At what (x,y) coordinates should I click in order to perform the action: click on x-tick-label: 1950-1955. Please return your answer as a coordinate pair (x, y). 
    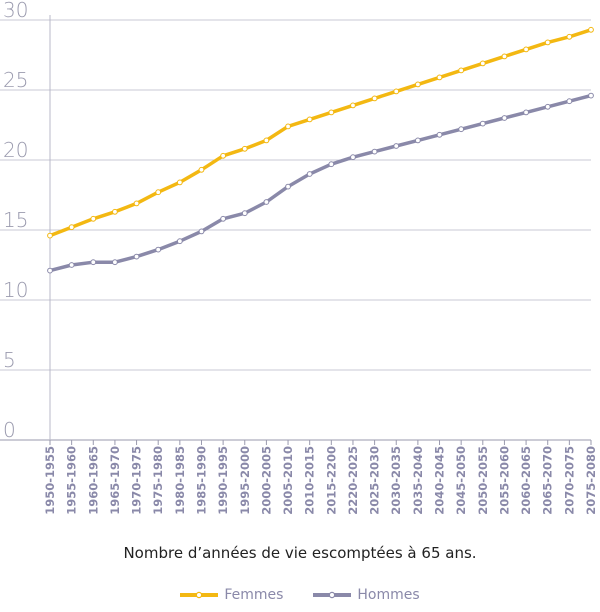
    Looking at the image, I should click on (50, 480).